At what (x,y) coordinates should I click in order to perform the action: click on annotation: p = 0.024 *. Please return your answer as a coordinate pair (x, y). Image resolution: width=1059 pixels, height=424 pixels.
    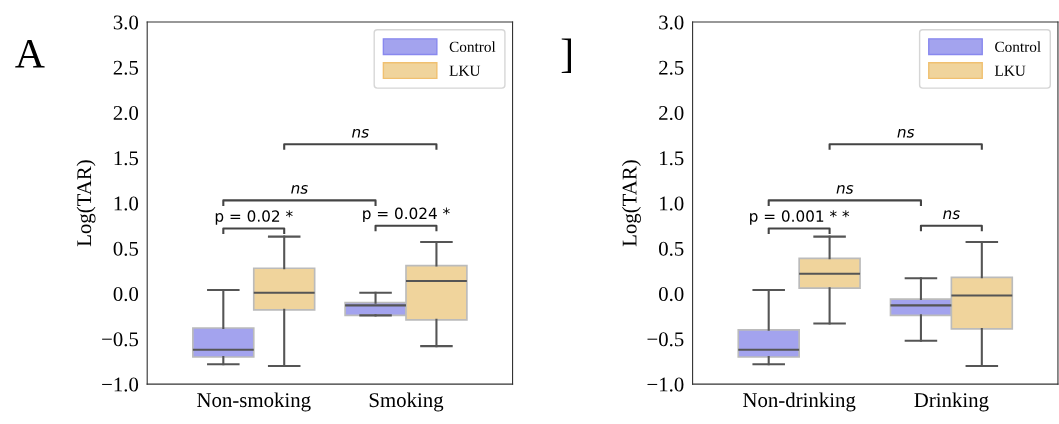
    Looking at the image, I should click on (406, 215).